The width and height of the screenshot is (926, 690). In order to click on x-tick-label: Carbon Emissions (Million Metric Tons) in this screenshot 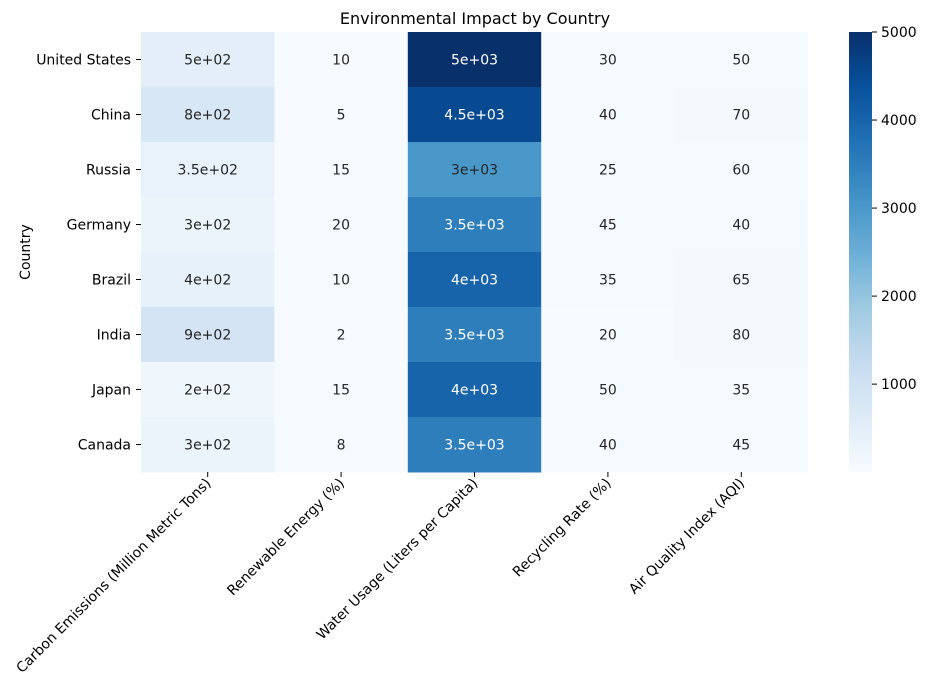, I will do `click(114, 576)`.